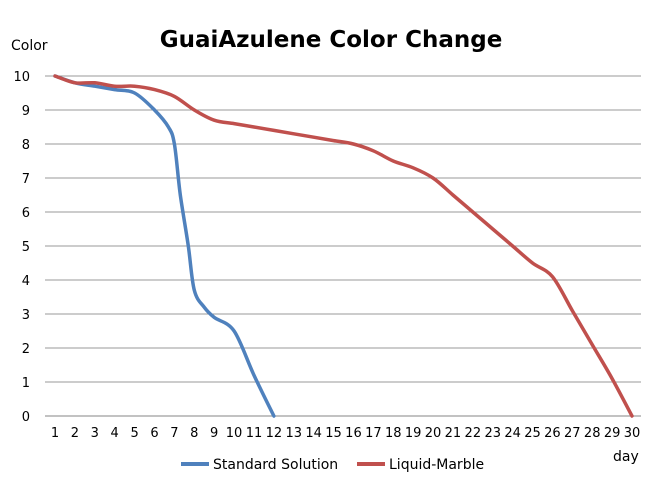 The image size is (656, 500). What do you see at coordinates (512, 433) in the screenshot?
I see `x-tick-label: 24` at bounding box center [512, 433].